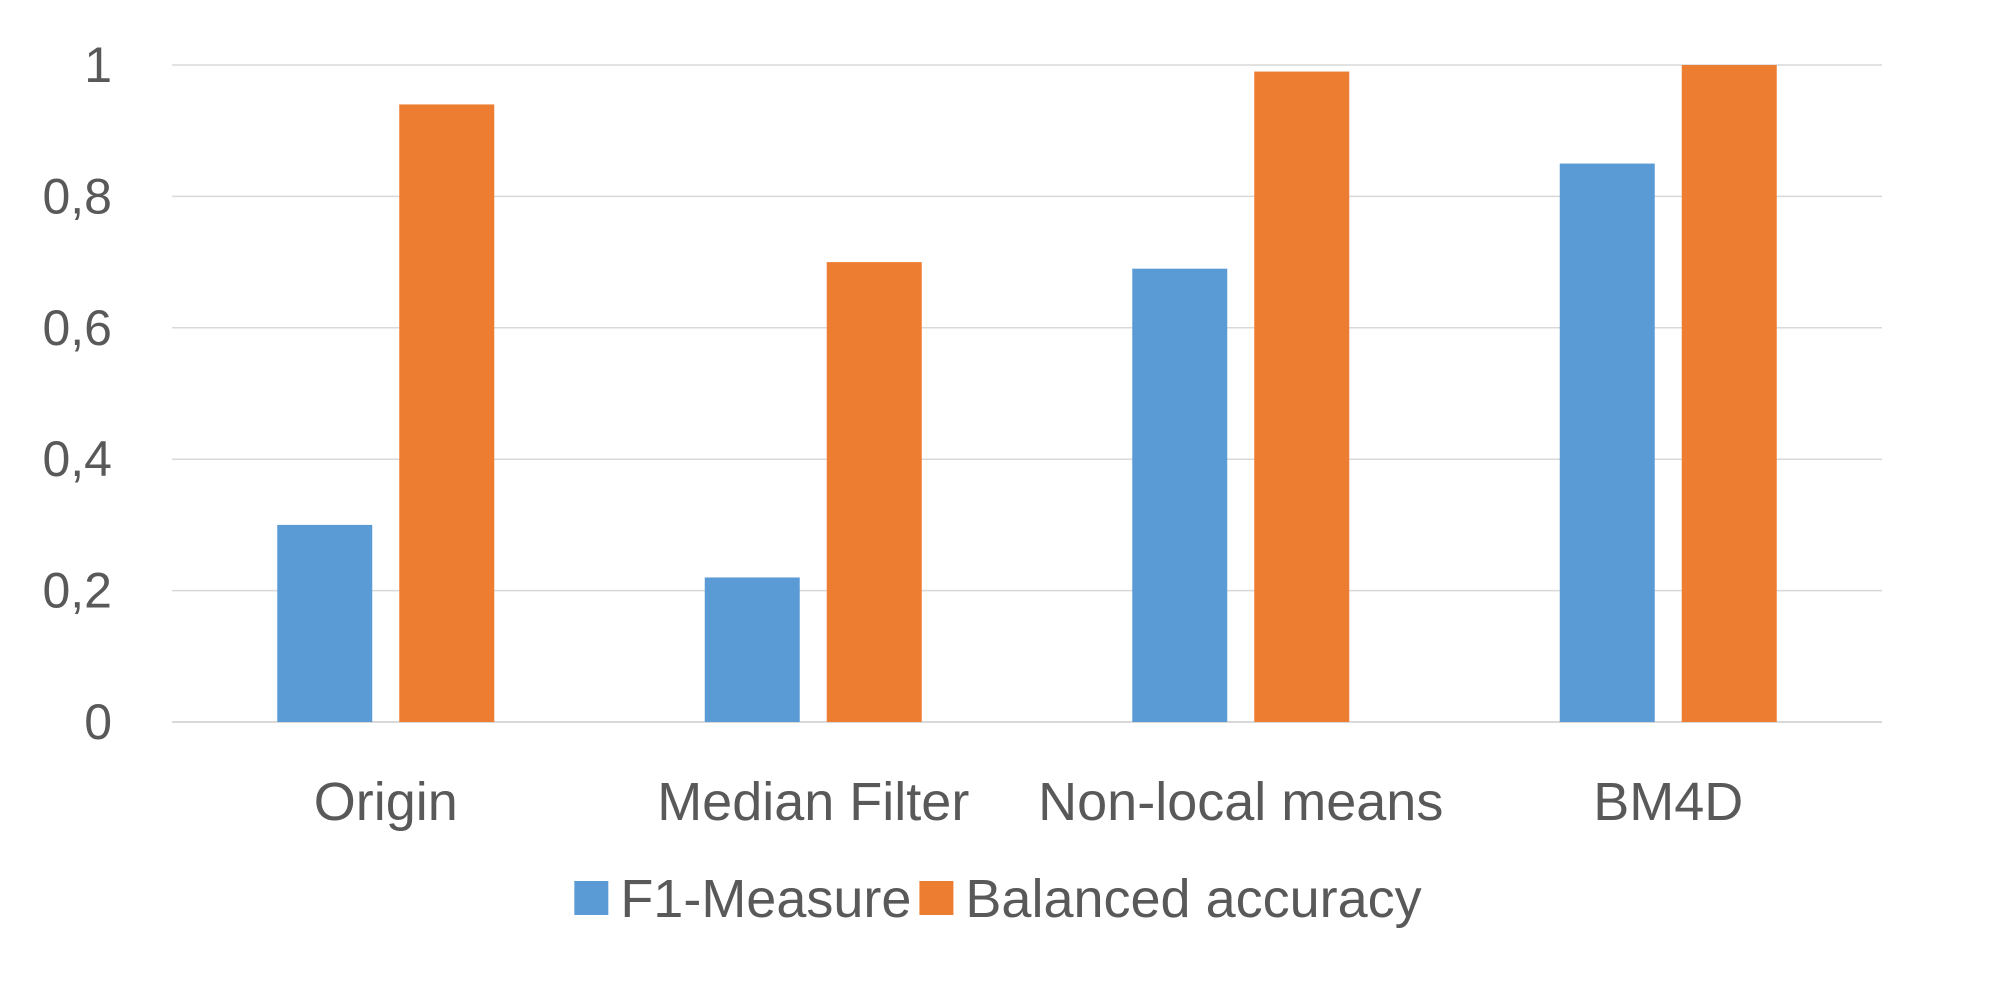  What do you see at coordinates (1193, 899) in the screenshot?
I see `legend-label: Balanced accuracy` at bounding box center [1193, 899].